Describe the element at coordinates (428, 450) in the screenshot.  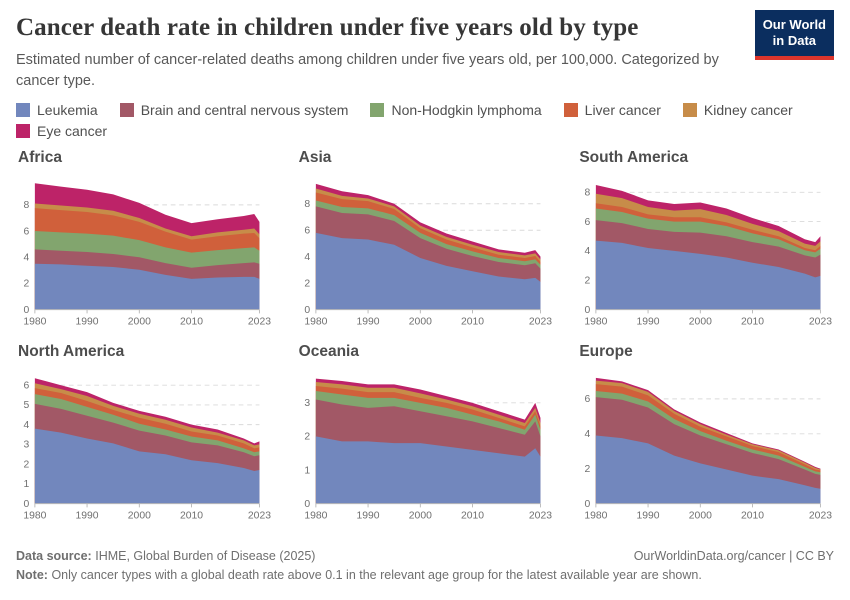
I see `chart-canvas-oceania: 0 1 2 3 1980 1990 2000 2010 2023` at that location.